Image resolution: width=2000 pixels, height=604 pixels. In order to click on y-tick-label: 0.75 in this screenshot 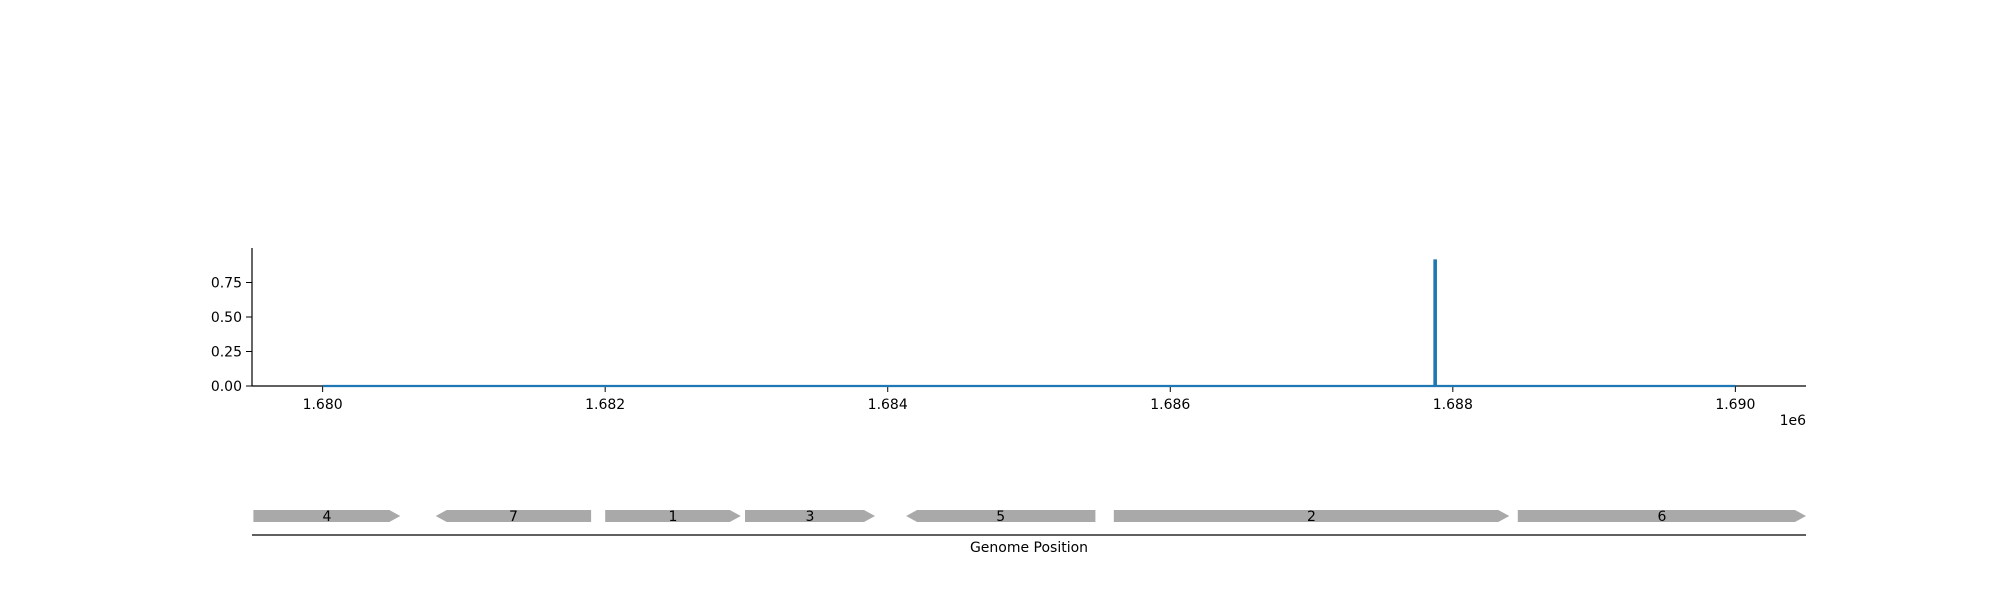, I will do `click(226, 284)`.